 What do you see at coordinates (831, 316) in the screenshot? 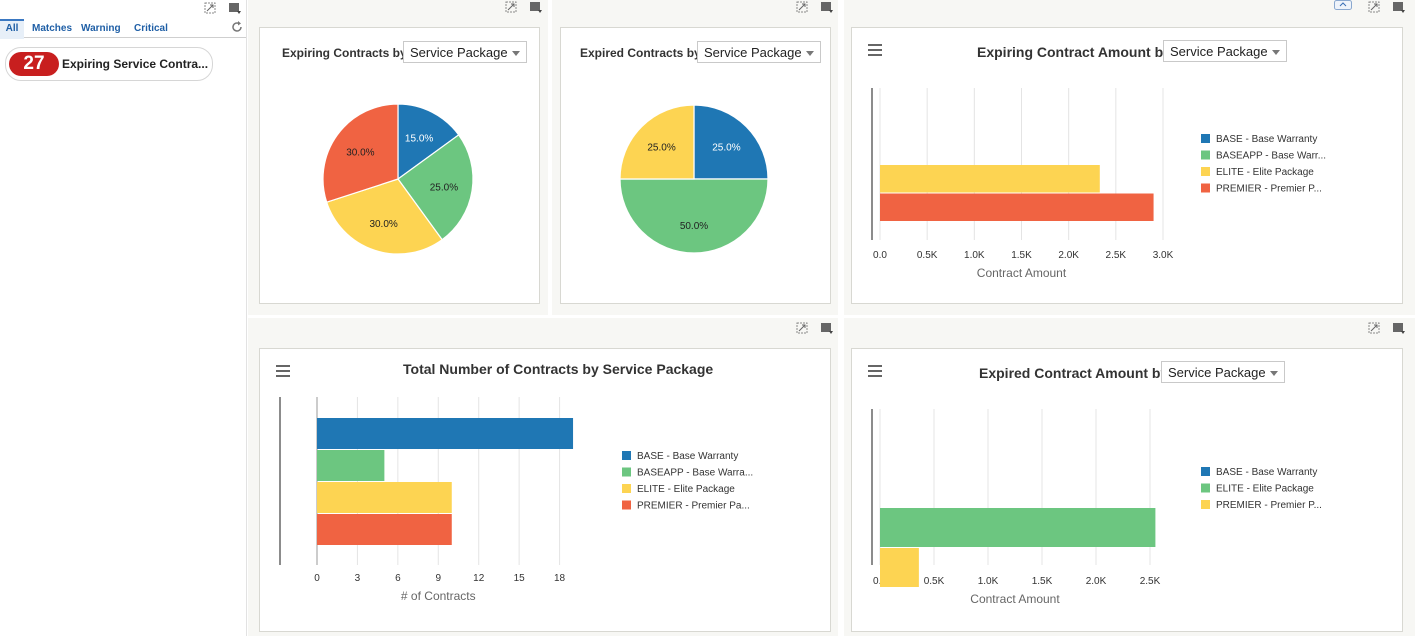
I see `row-gap` at bounding box center [831, 316].